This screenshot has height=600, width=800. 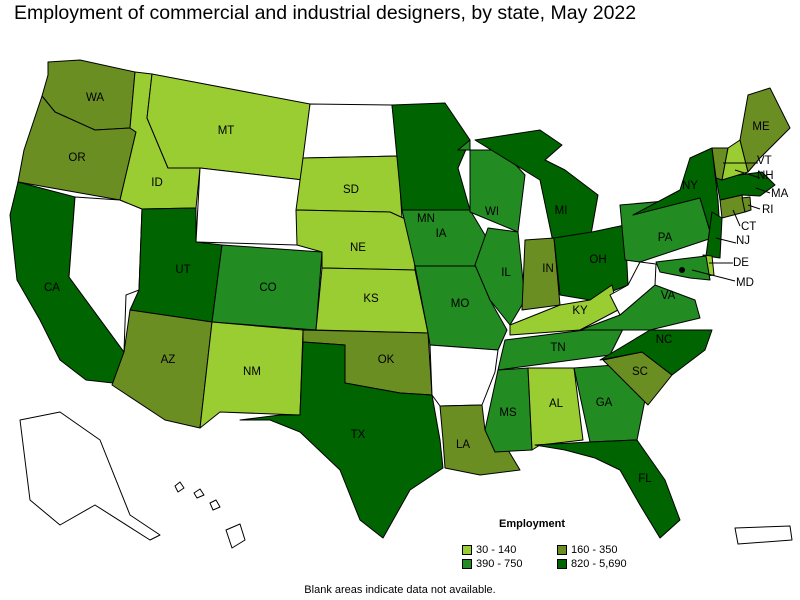 I want to click on state-label-ct: CT, so click(x=748, y=227).